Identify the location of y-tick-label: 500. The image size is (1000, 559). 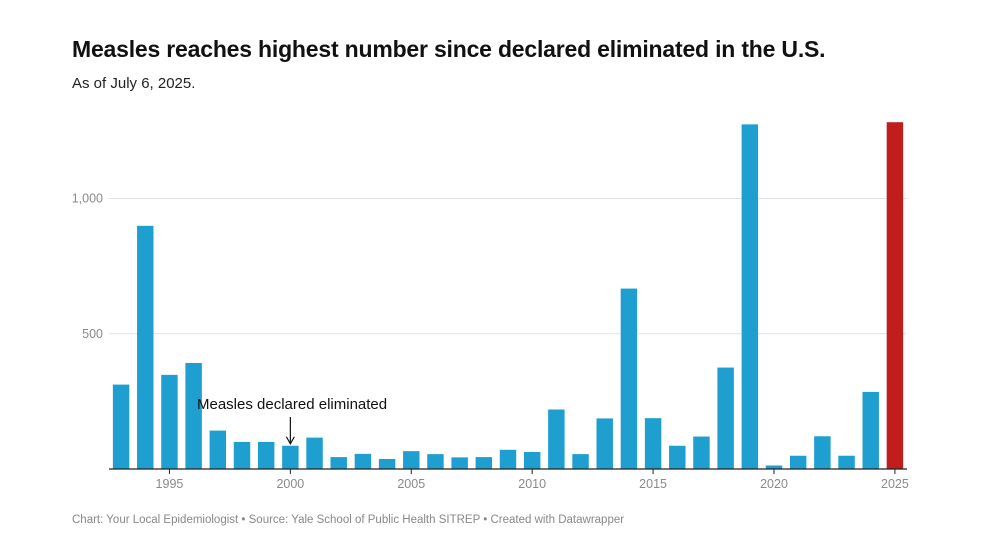
(92, 334).